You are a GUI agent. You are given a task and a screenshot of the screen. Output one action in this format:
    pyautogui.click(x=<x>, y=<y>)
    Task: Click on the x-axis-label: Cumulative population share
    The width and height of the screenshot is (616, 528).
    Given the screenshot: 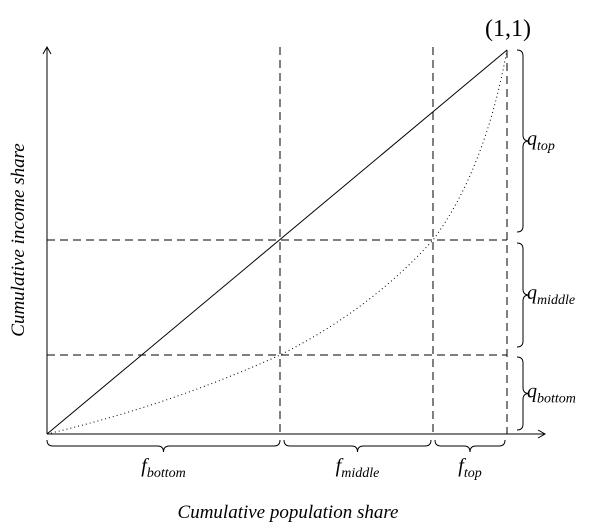 What is the action you would take?
    pyautogui.click(x=288, y=512)
    